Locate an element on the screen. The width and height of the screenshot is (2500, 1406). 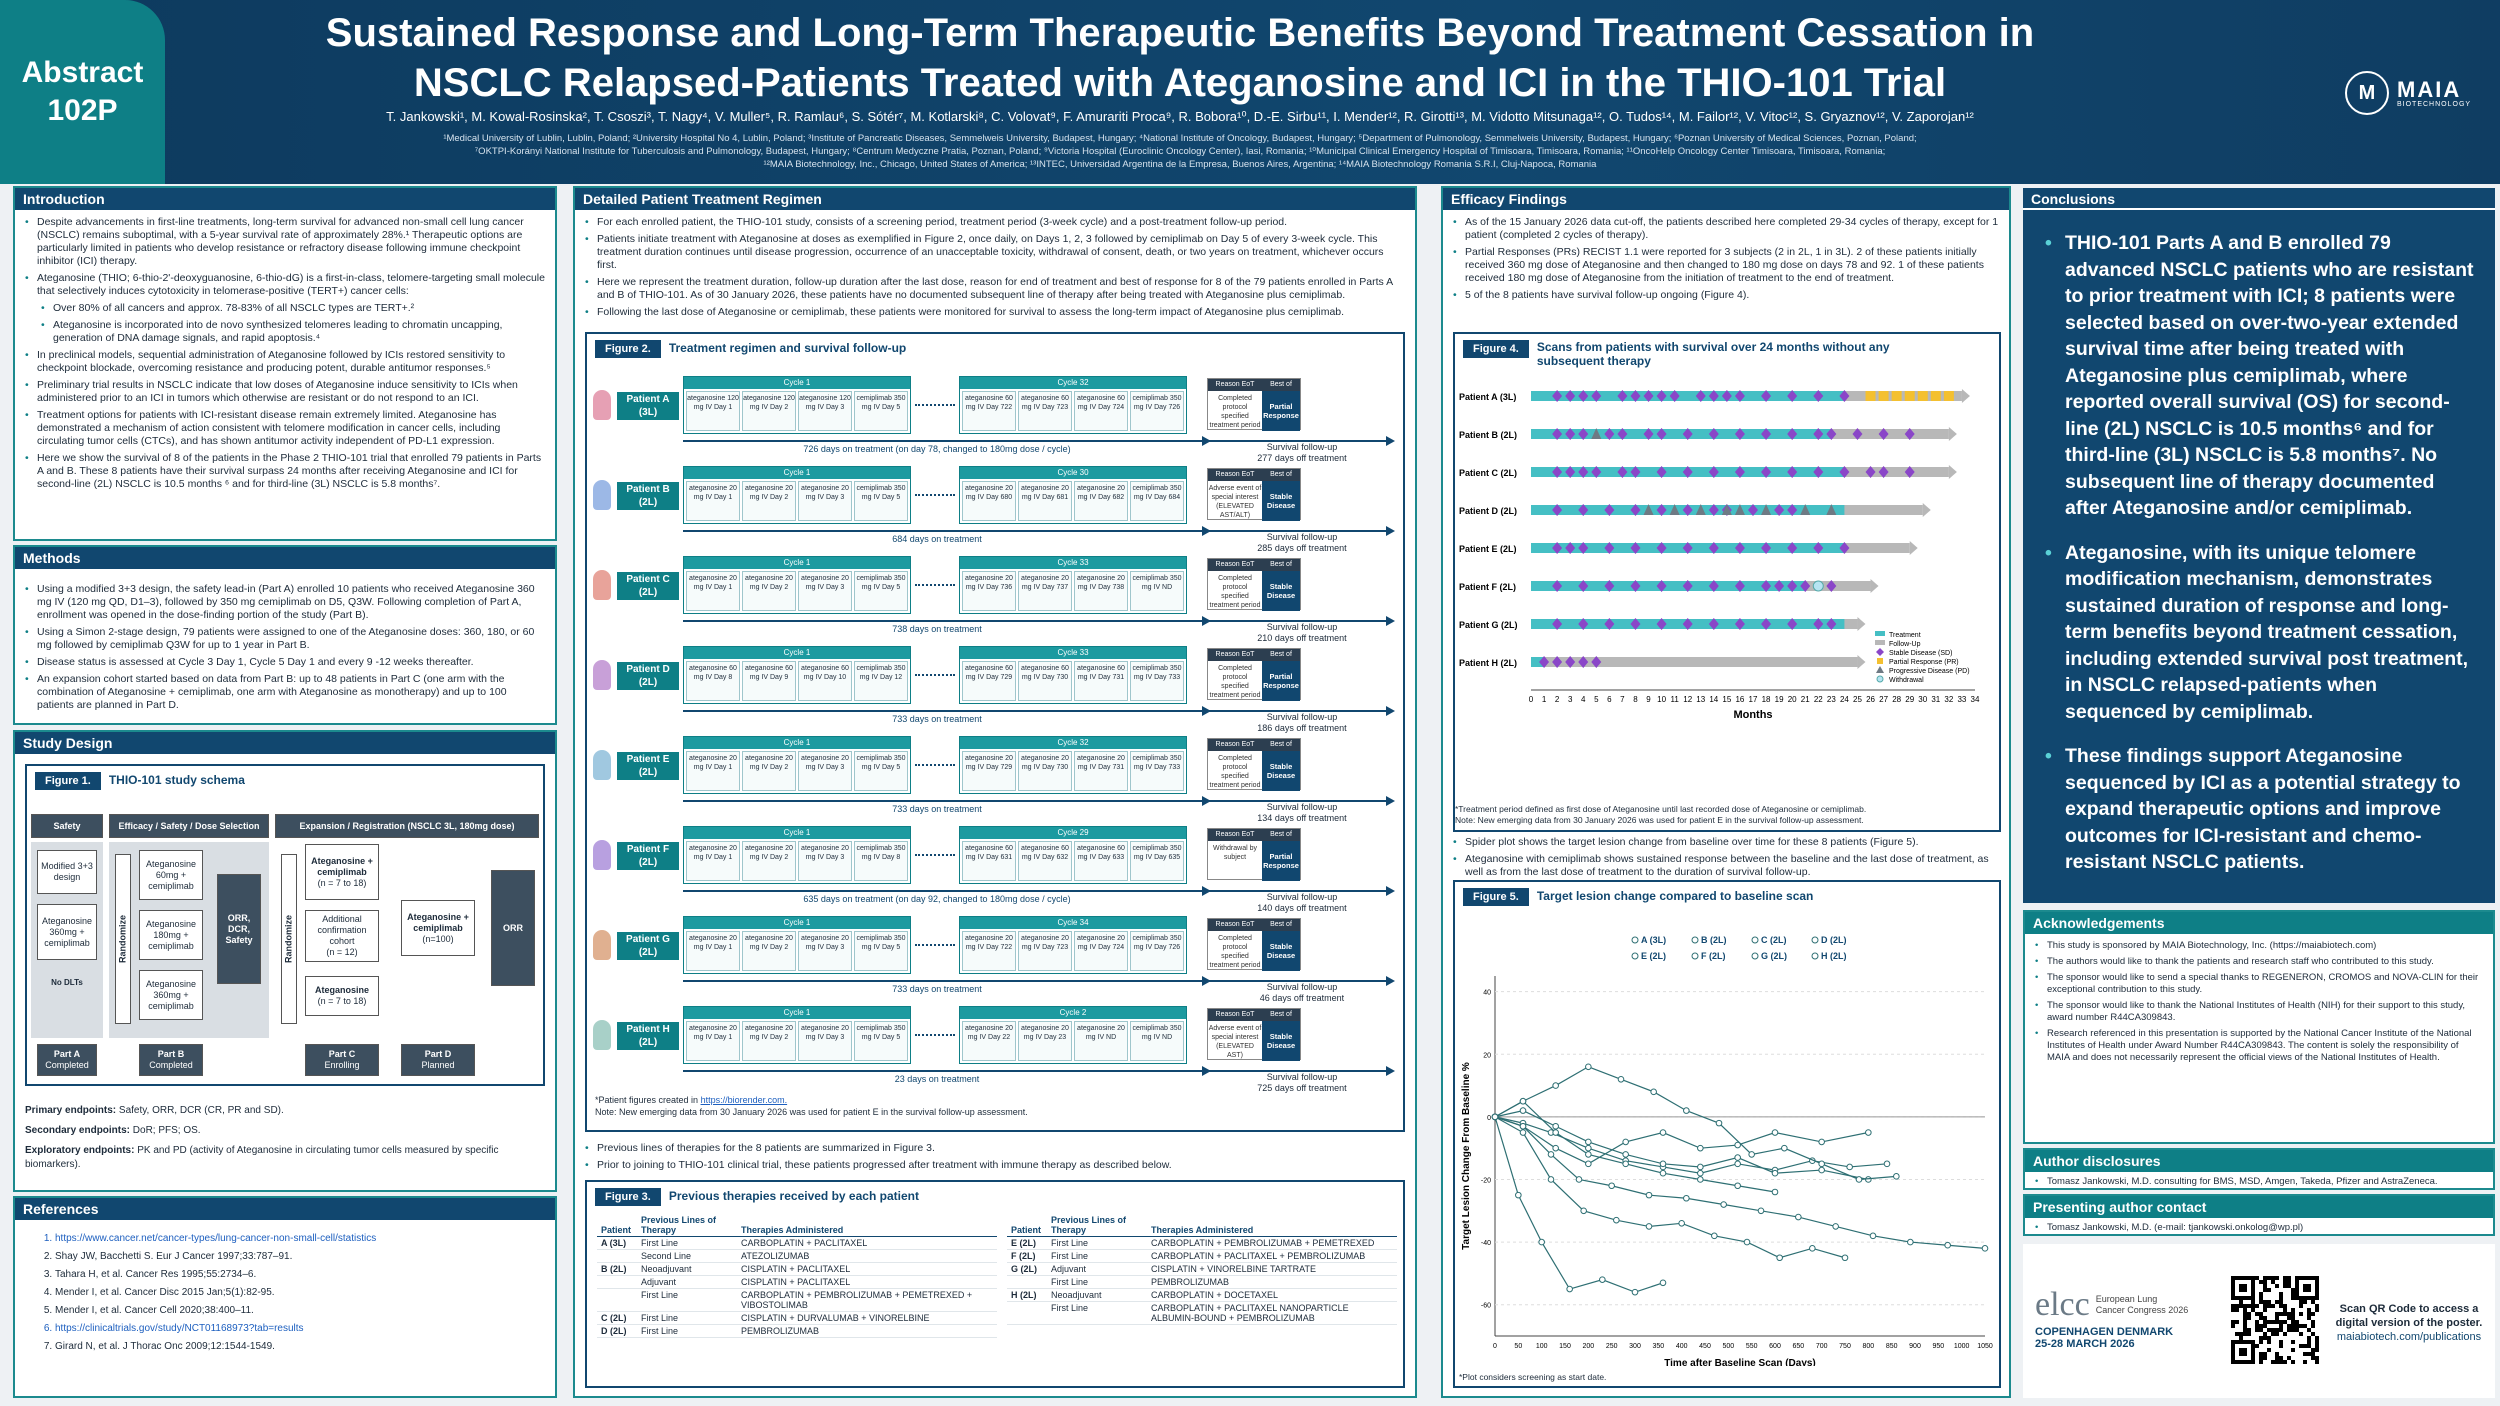
part-c-label: Part C is located at coordinates (342, 1054).